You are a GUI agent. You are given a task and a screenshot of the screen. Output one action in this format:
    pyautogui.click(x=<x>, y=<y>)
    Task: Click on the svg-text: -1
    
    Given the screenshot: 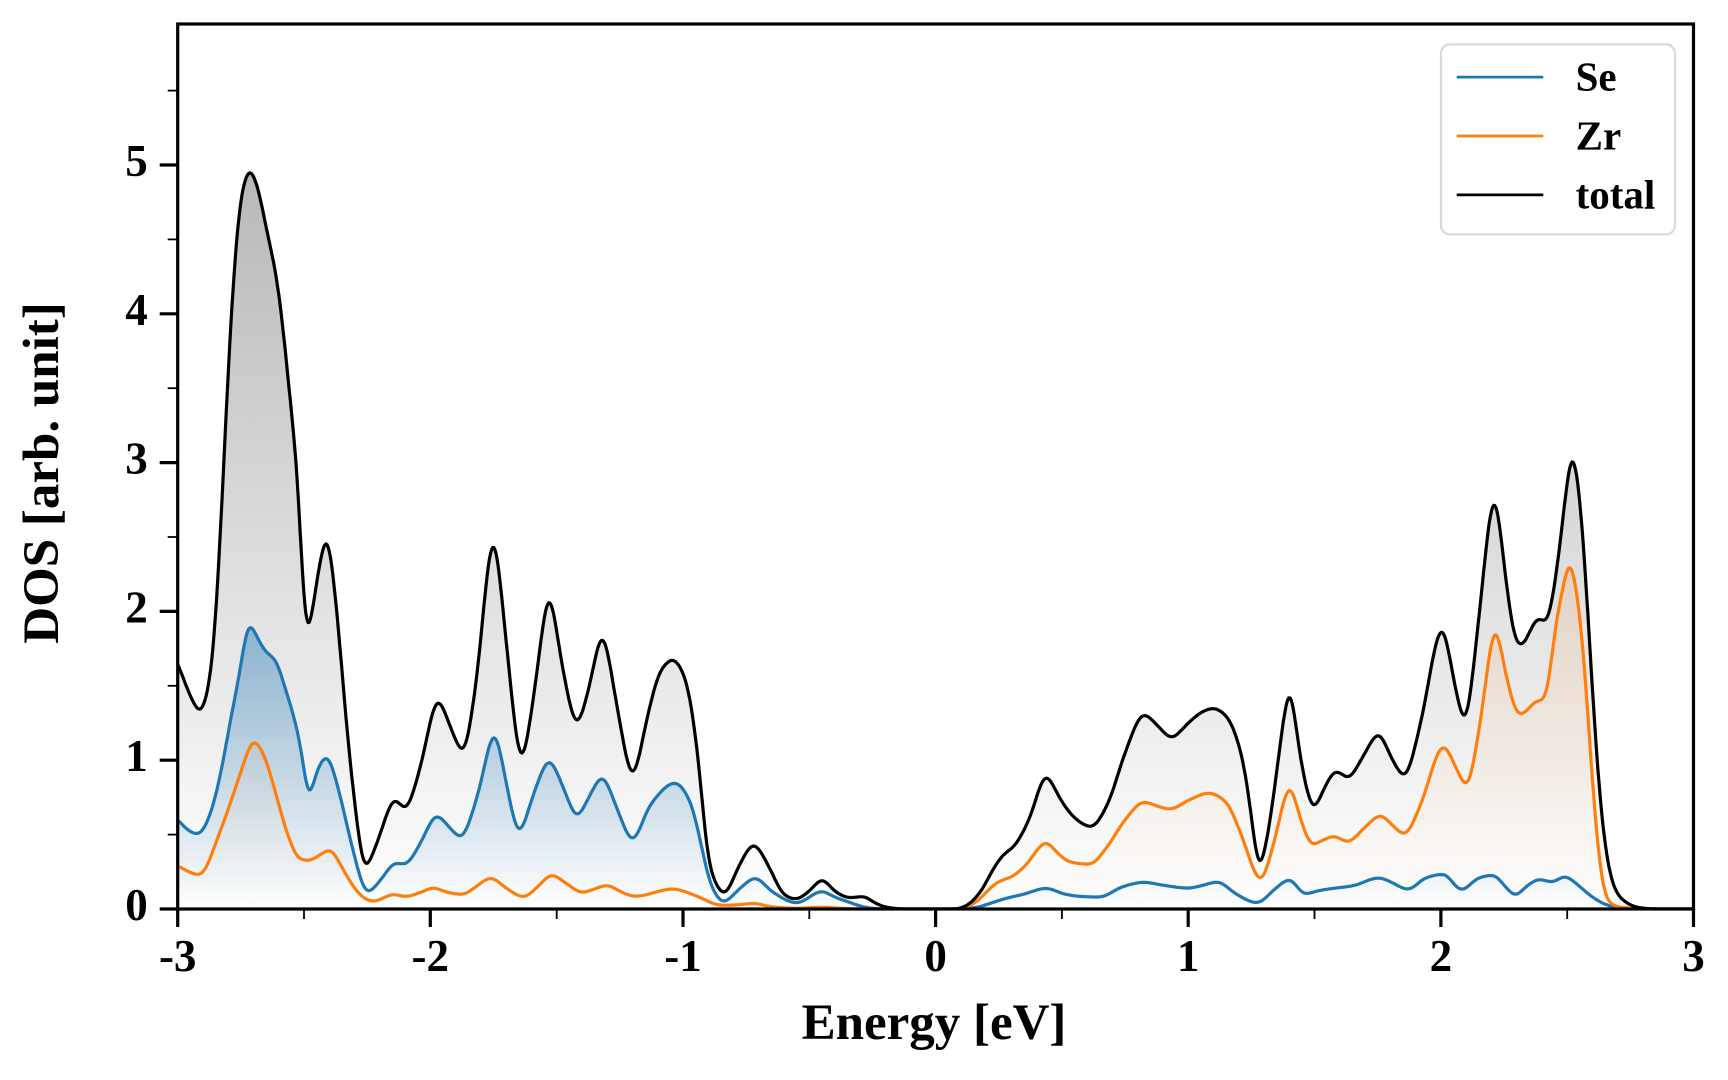 What is the action you would take?
    pyautogui.click(x=683, y=956)
    